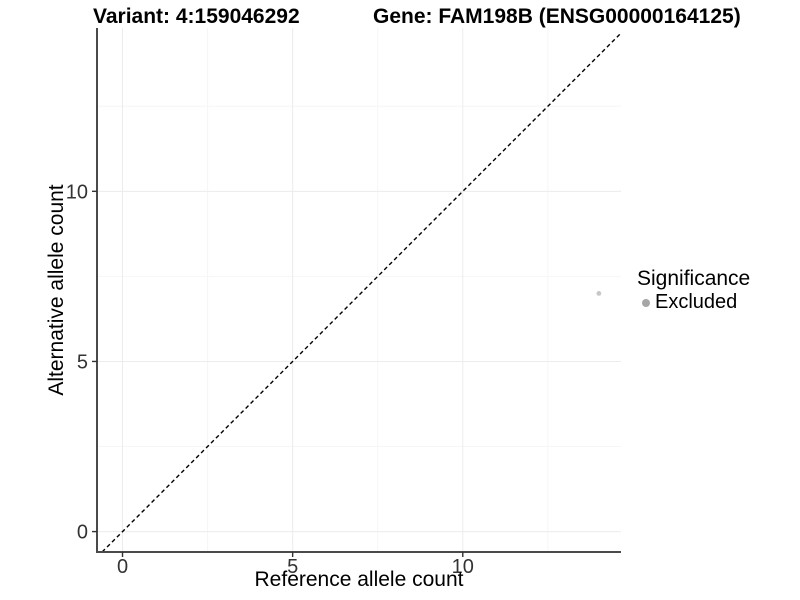 The image size is (800, 600). I want to click on x-axis-title: Reference allele count, so click(359, 579).